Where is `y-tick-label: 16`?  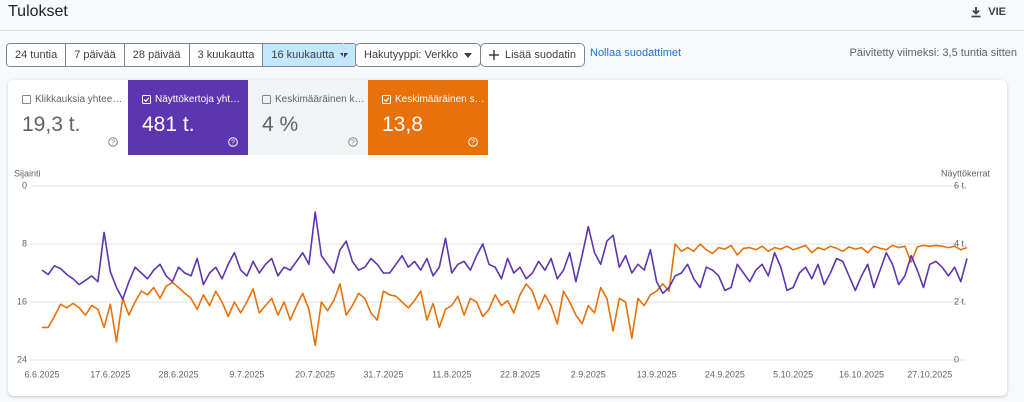 y-tick-label: 16 is located at coordinates (22, 301).